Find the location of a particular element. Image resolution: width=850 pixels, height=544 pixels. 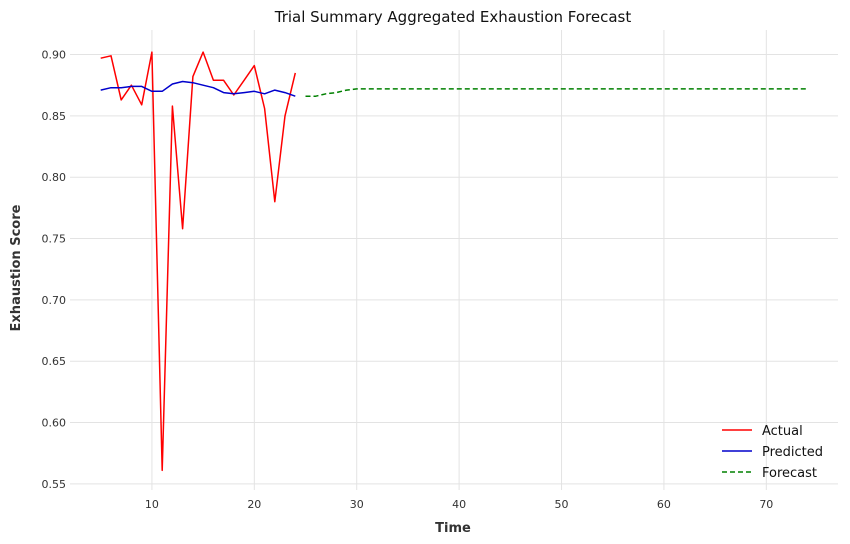

y-tick-label: 0.80 is located at coordinates (54, 177).